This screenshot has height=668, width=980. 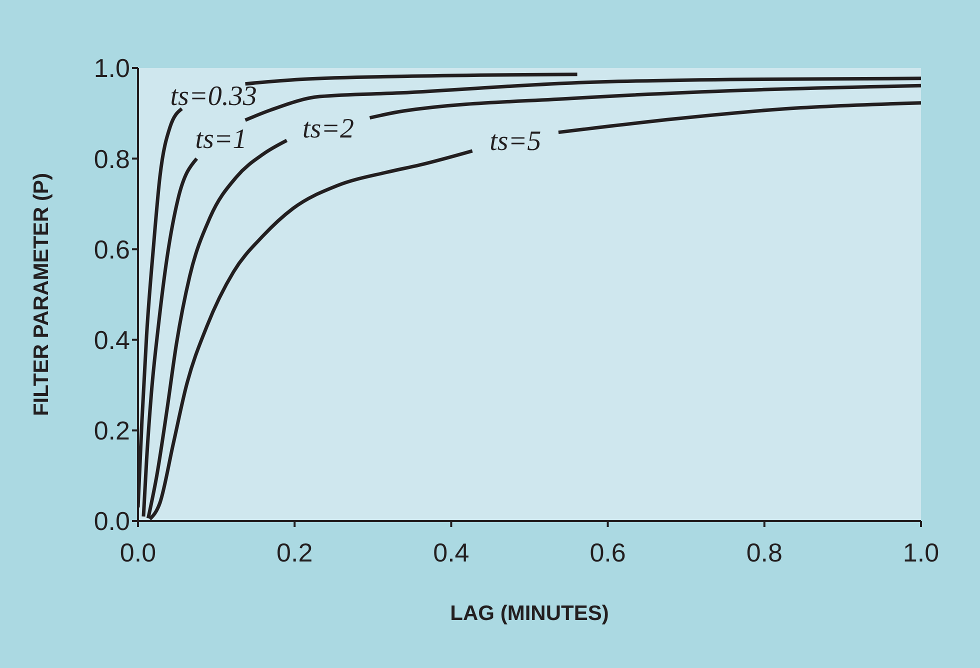 I want to click on x-tick-label: 0.8, so click(x=764, y=552).